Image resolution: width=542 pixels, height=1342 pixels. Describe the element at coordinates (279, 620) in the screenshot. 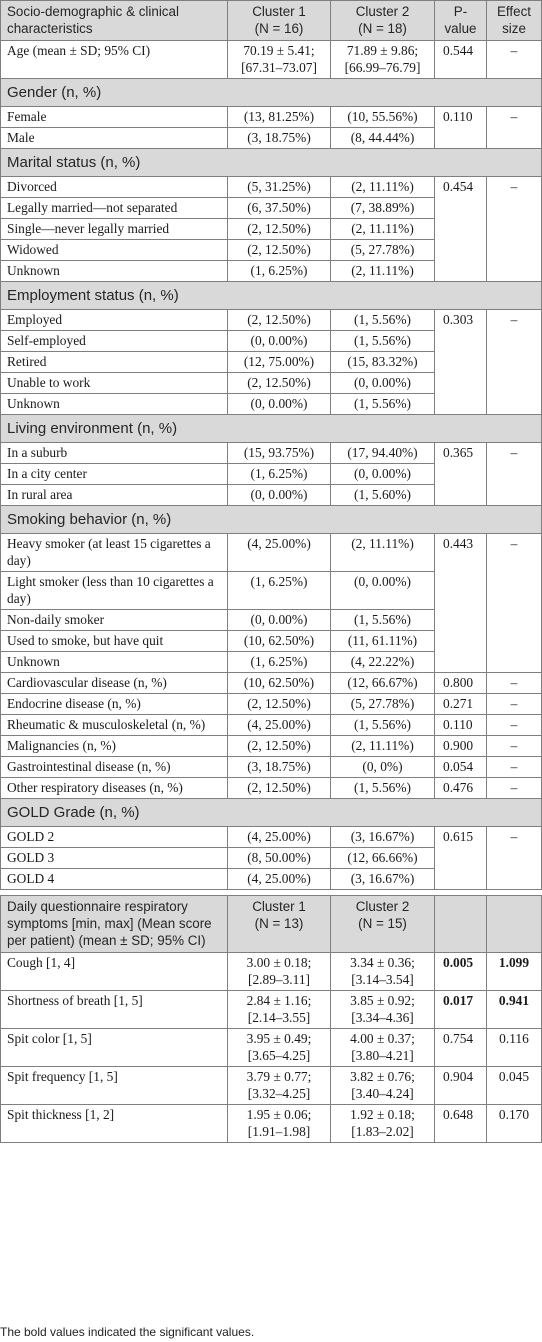

I see `cluster-1-value: (0, 0.00%)` at that location.